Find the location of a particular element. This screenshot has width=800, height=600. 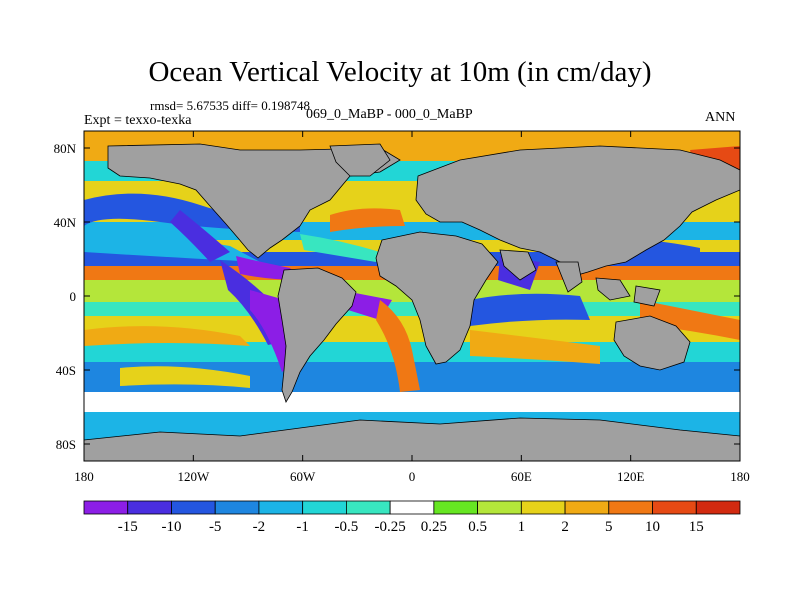

colorbar-label: -0.25 is located at coordinates (390, 527).